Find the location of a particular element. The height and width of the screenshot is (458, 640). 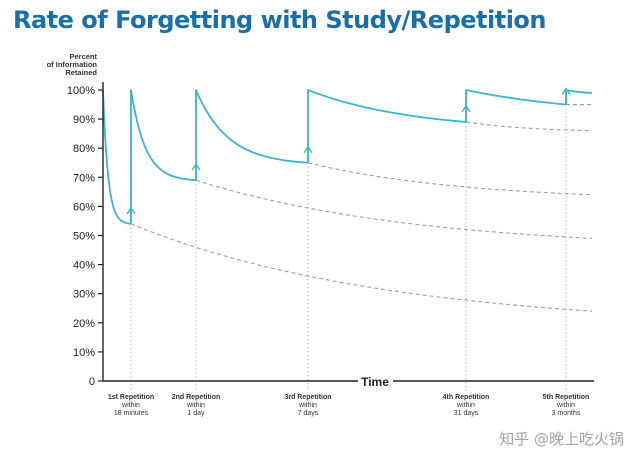

x-label-rep5-line1: 5th Repetition is located at coordinates (566, 397).